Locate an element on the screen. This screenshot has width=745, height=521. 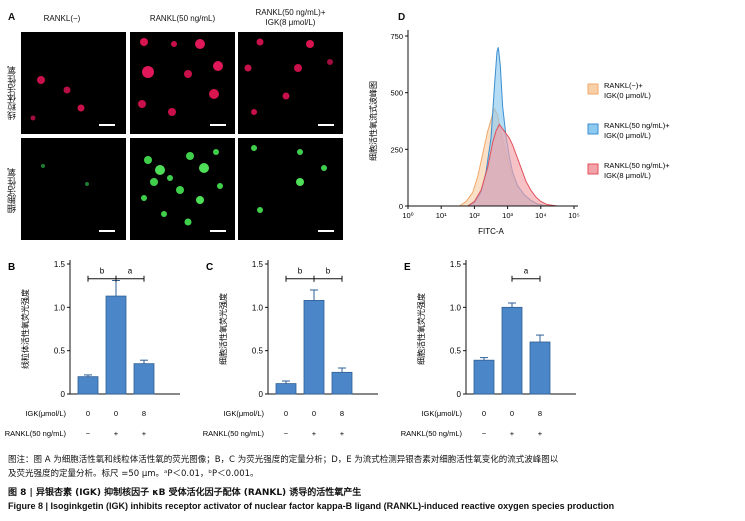
y-axis-label: 线粒体活性氧荧光强度 is located at coordinates (25, 329).